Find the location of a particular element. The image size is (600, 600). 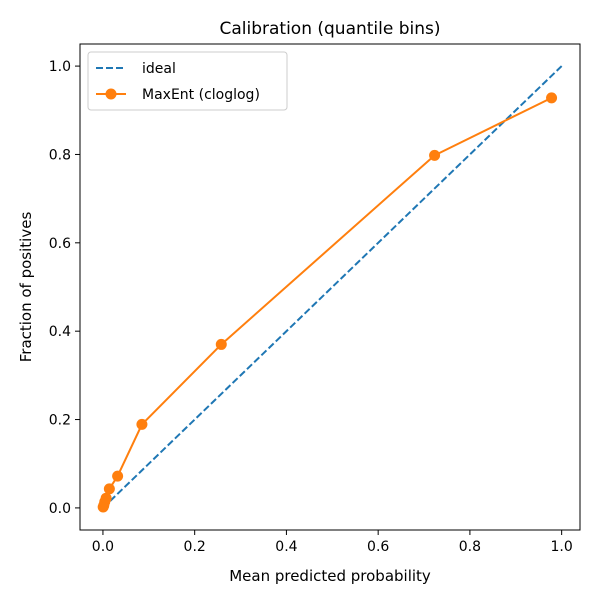

legend: ideal MaxEnt (cloglog) is located at coordinates (187, 81).